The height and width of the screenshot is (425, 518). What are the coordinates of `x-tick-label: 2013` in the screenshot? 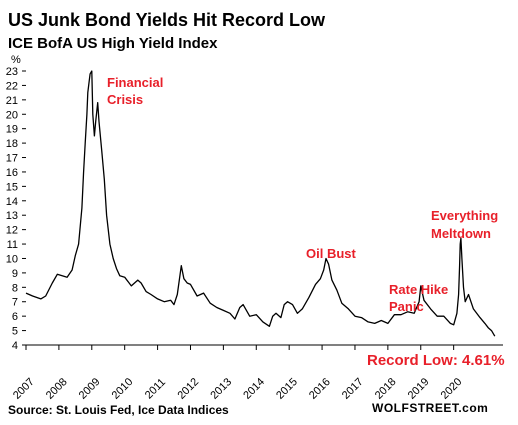 It's located at (221, 389).